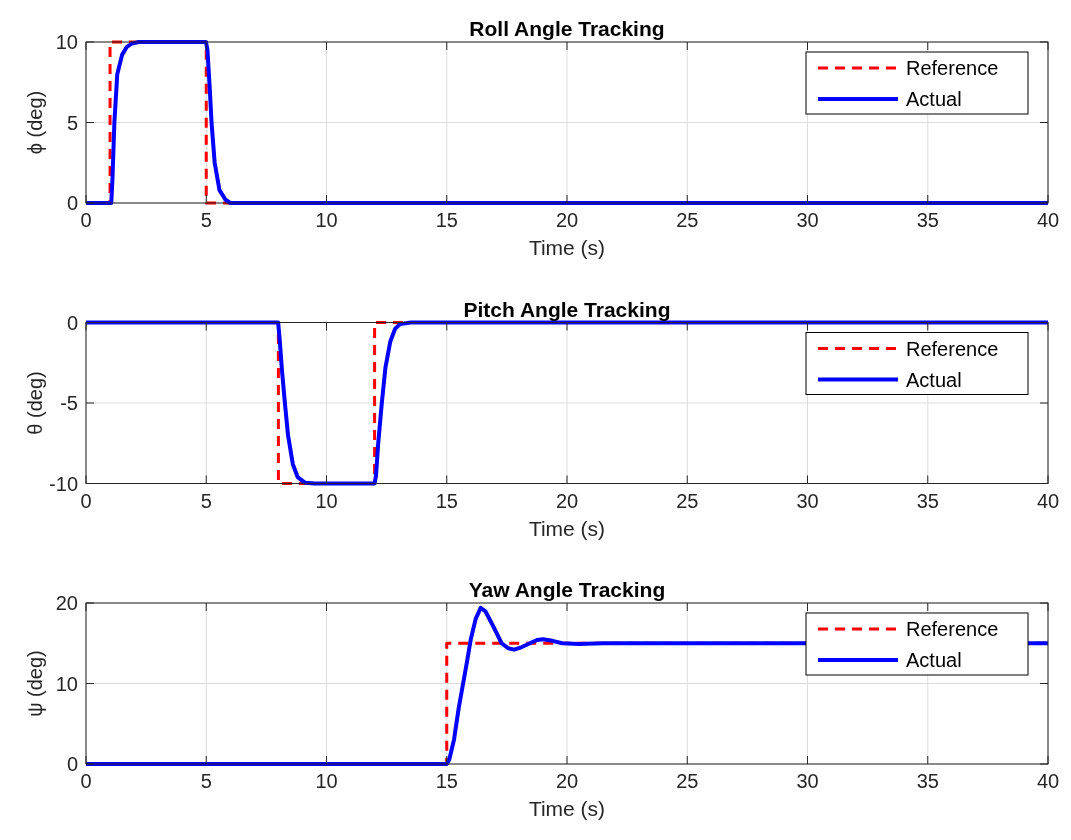  Describe the element at coordinates (35, 403) in the screenshot. I see `y-axis-title: θ (deg)` at that location.